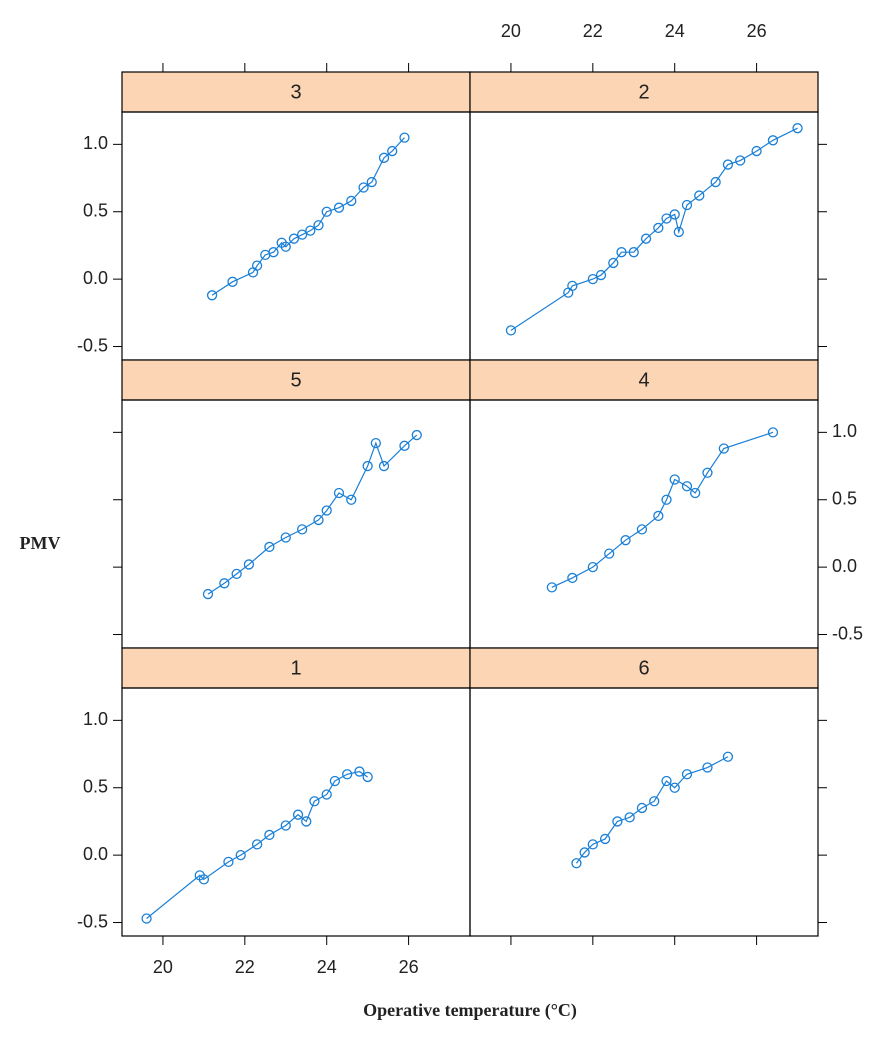 The image size is (883, 1038). I want to click on x-tick-label: 22, so click(593, 31).